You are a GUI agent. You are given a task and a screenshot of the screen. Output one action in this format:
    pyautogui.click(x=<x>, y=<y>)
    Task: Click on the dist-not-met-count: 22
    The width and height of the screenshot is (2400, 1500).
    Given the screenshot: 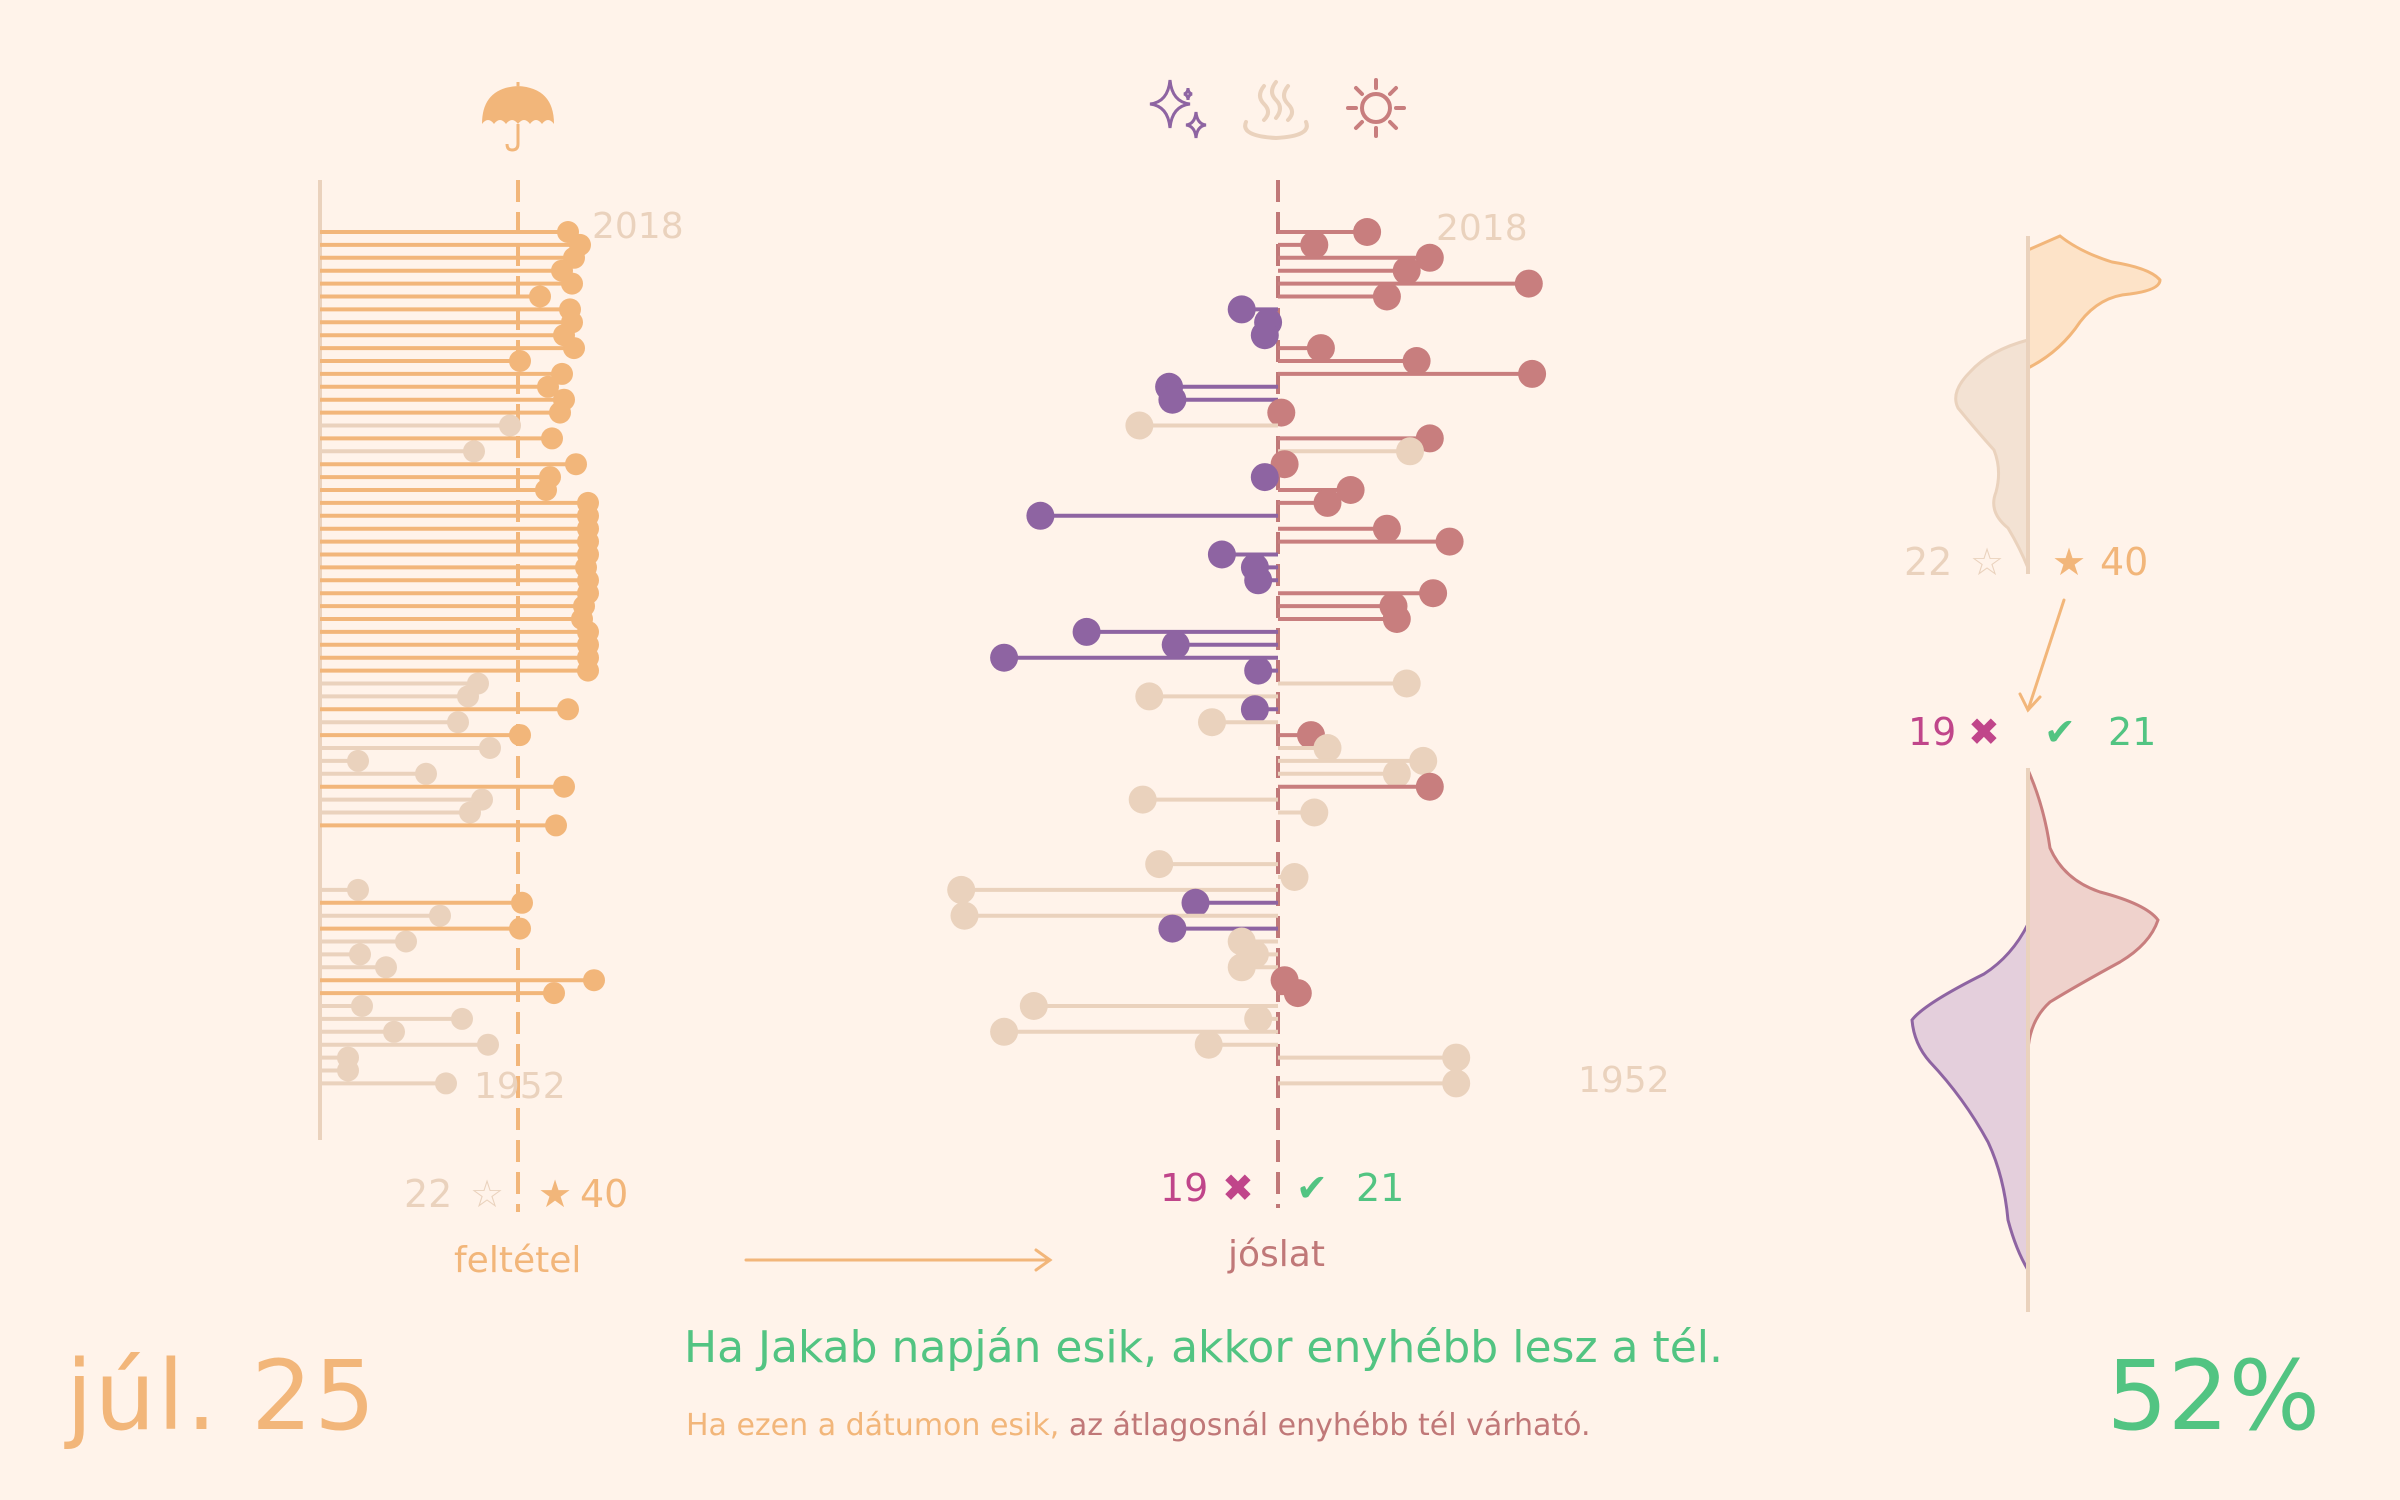 What is the action you would take?
    pyautogui.click(x=1928, y=562)
    